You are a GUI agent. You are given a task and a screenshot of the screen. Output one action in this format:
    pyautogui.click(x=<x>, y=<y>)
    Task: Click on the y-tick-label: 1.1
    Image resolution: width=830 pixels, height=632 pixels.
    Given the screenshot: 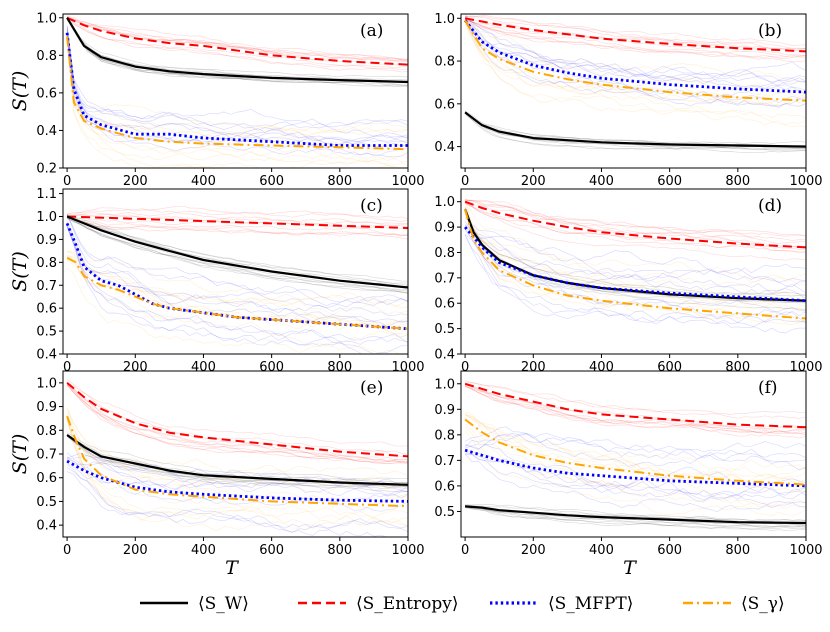 What is the action you would take?
    pyautogui.click(x=46, y=194)
    